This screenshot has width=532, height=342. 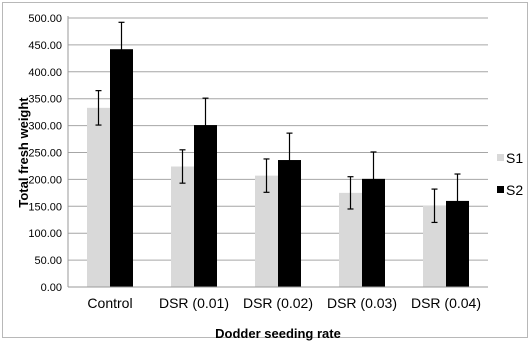 I want to click on y-tick-label: 100.00, so click(x=45, y=234).